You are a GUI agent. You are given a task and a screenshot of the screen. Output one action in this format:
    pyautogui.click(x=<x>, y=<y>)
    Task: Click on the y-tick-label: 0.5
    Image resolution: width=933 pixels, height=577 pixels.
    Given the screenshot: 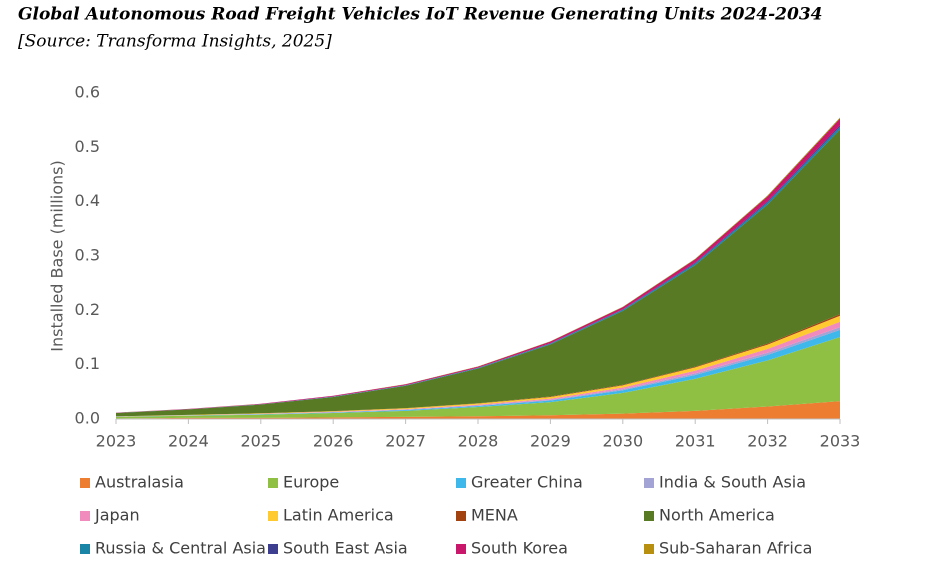 What is the action you would take?
    pyautogui.click(x=87, y=146)
    